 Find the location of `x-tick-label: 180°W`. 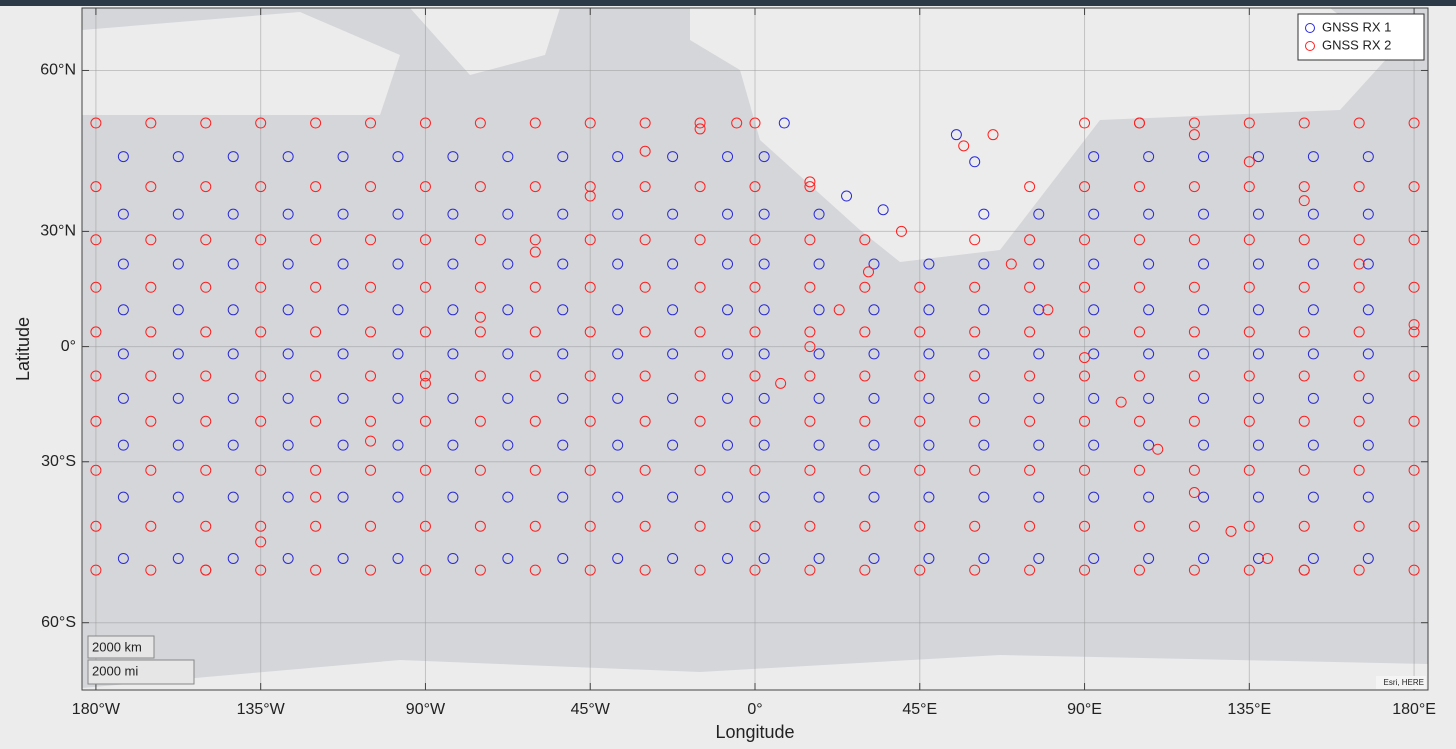

x-tick-label: 180°W is located at coordinates (96, 709).